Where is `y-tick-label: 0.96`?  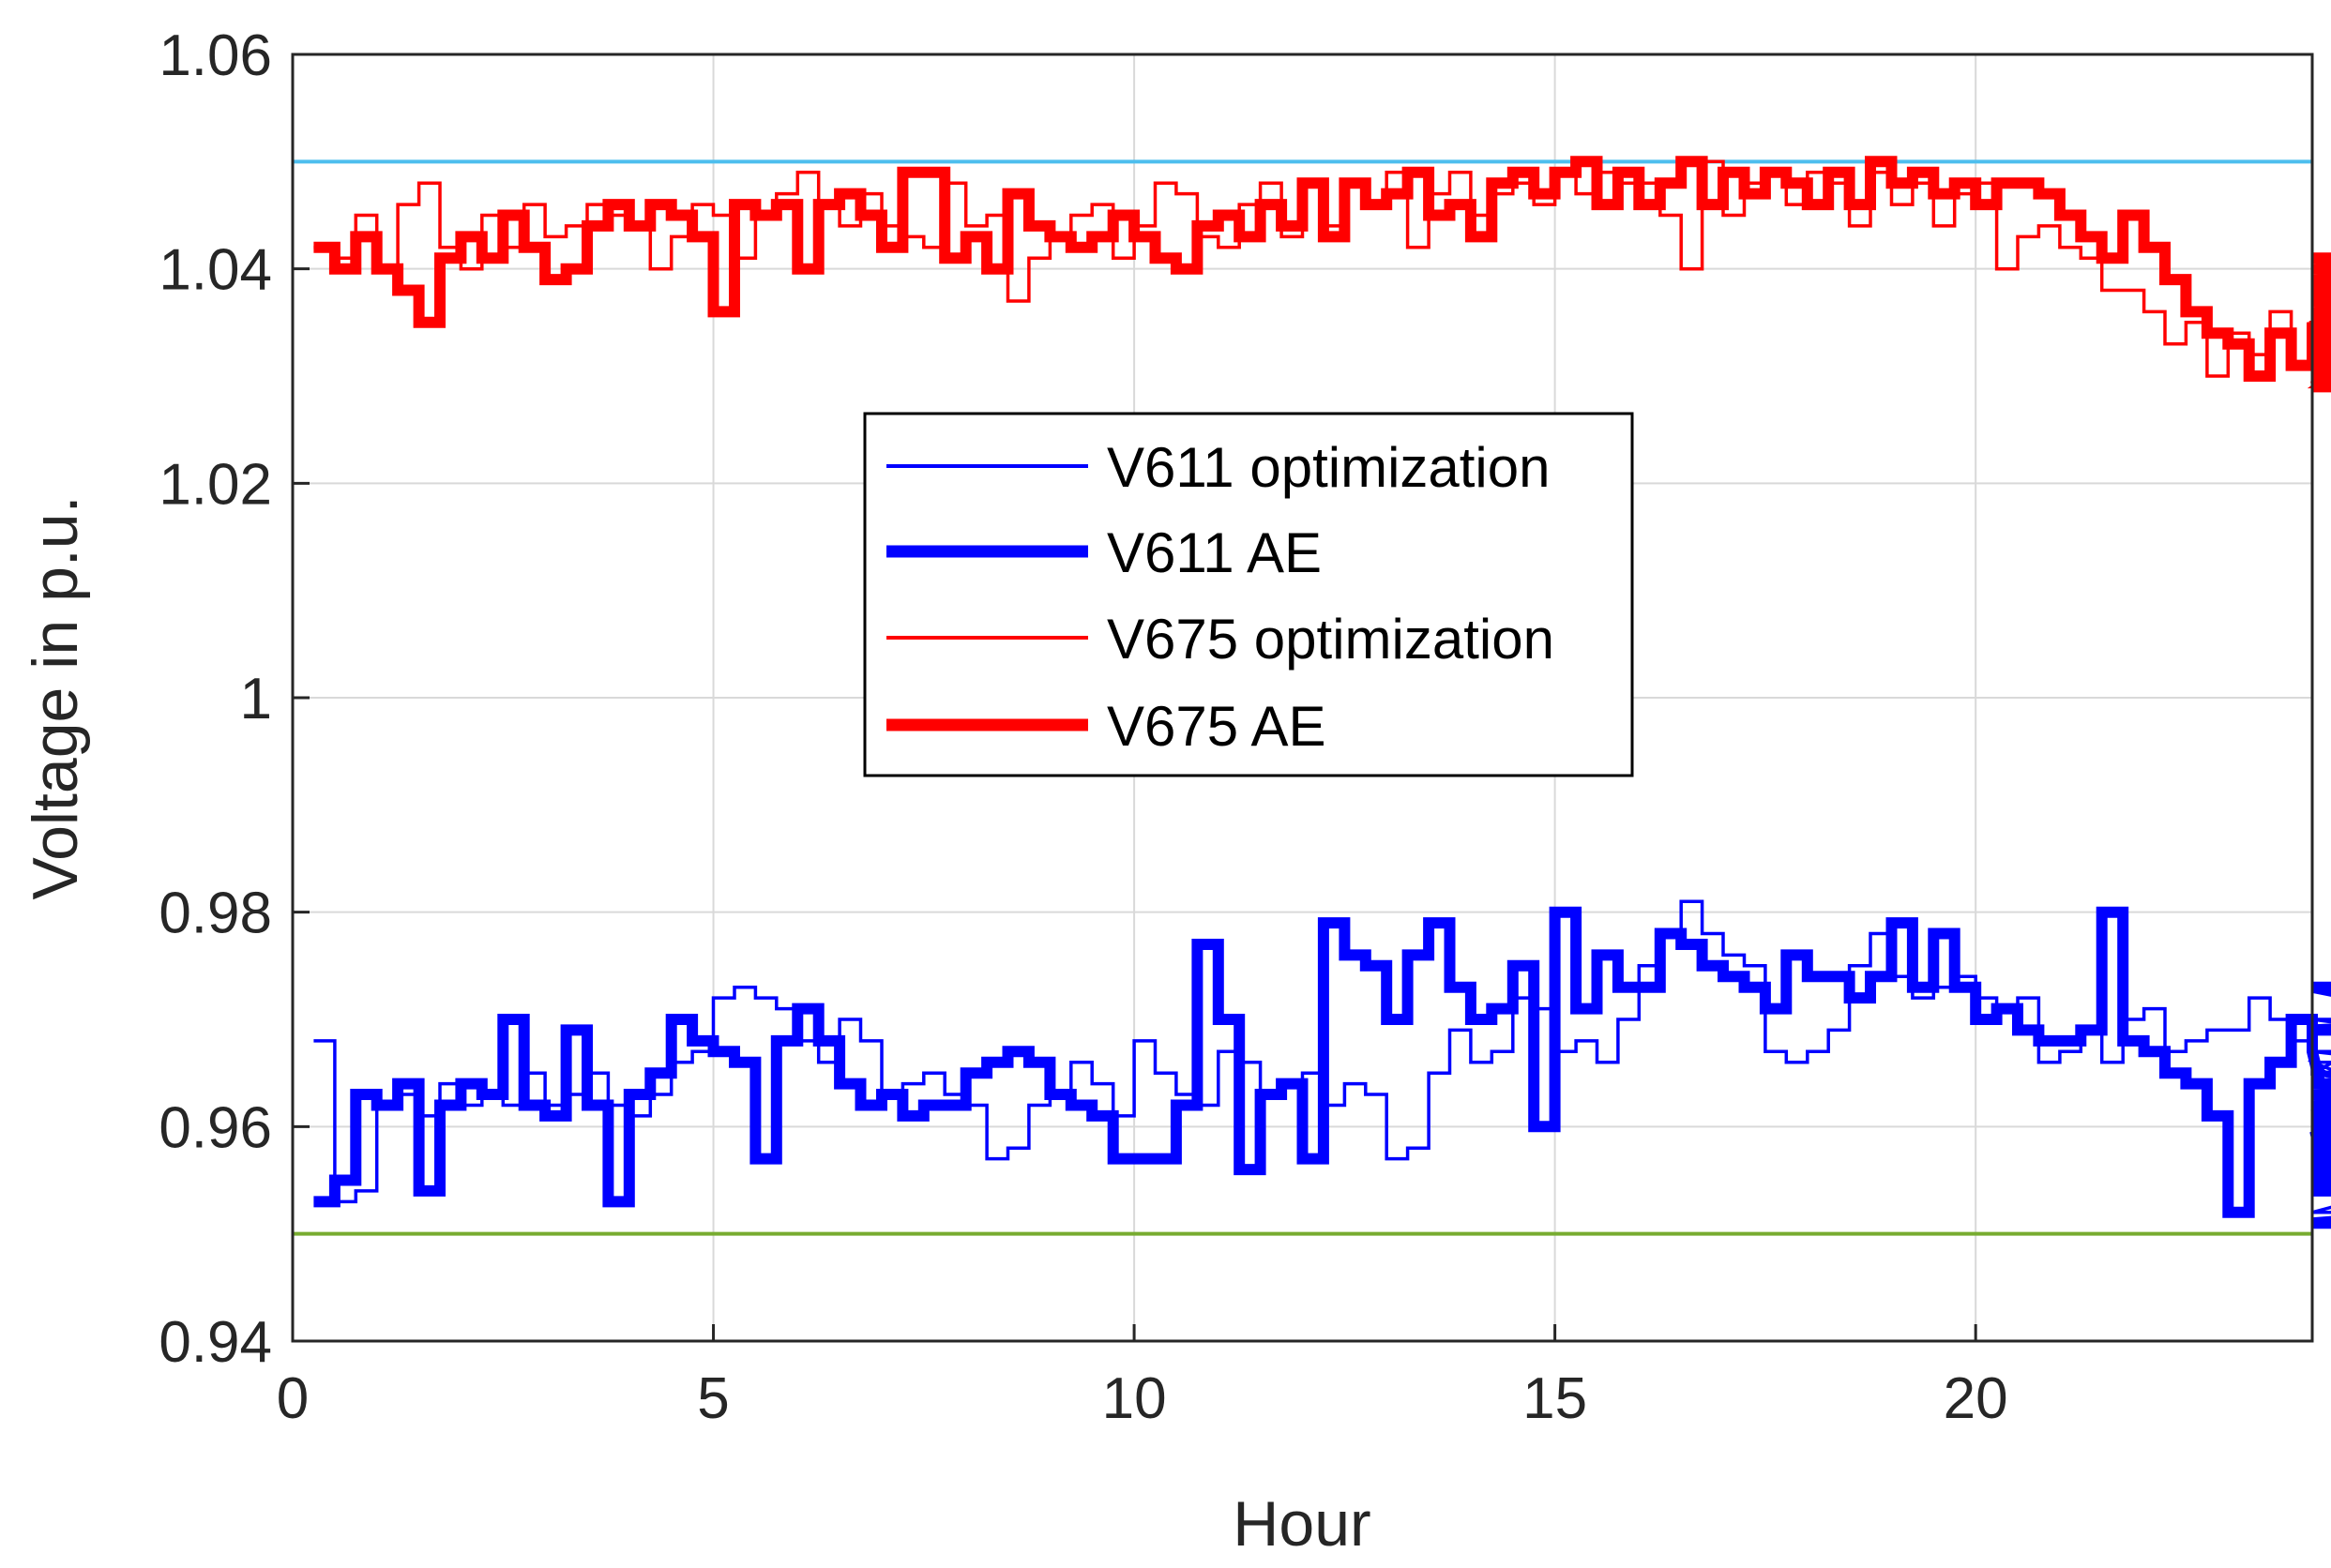 y-tick-label: 0.96 is located at coordinates (215, 1127).